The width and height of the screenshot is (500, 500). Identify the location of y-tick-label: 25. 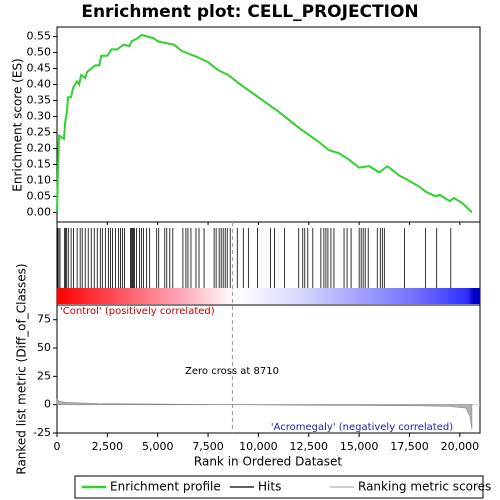
(44, 375).